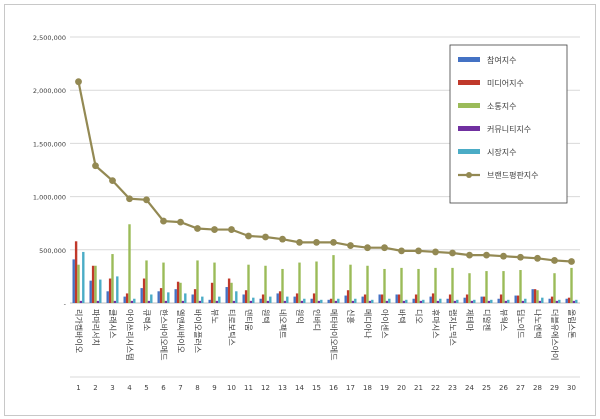 The image size is (600, 419). I want to click on x-tick-label: 더블유에스아이, so click(555, 335).